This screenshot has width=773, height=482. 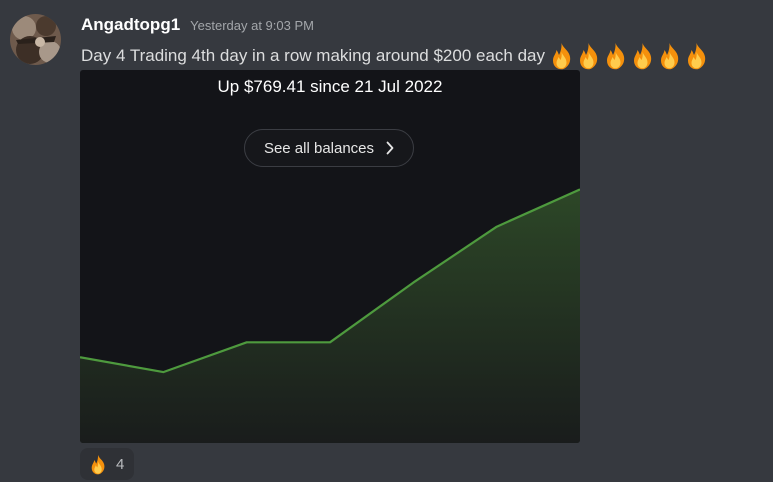 I want to click on reaction-fire: 4, so click(x=107, y=464).